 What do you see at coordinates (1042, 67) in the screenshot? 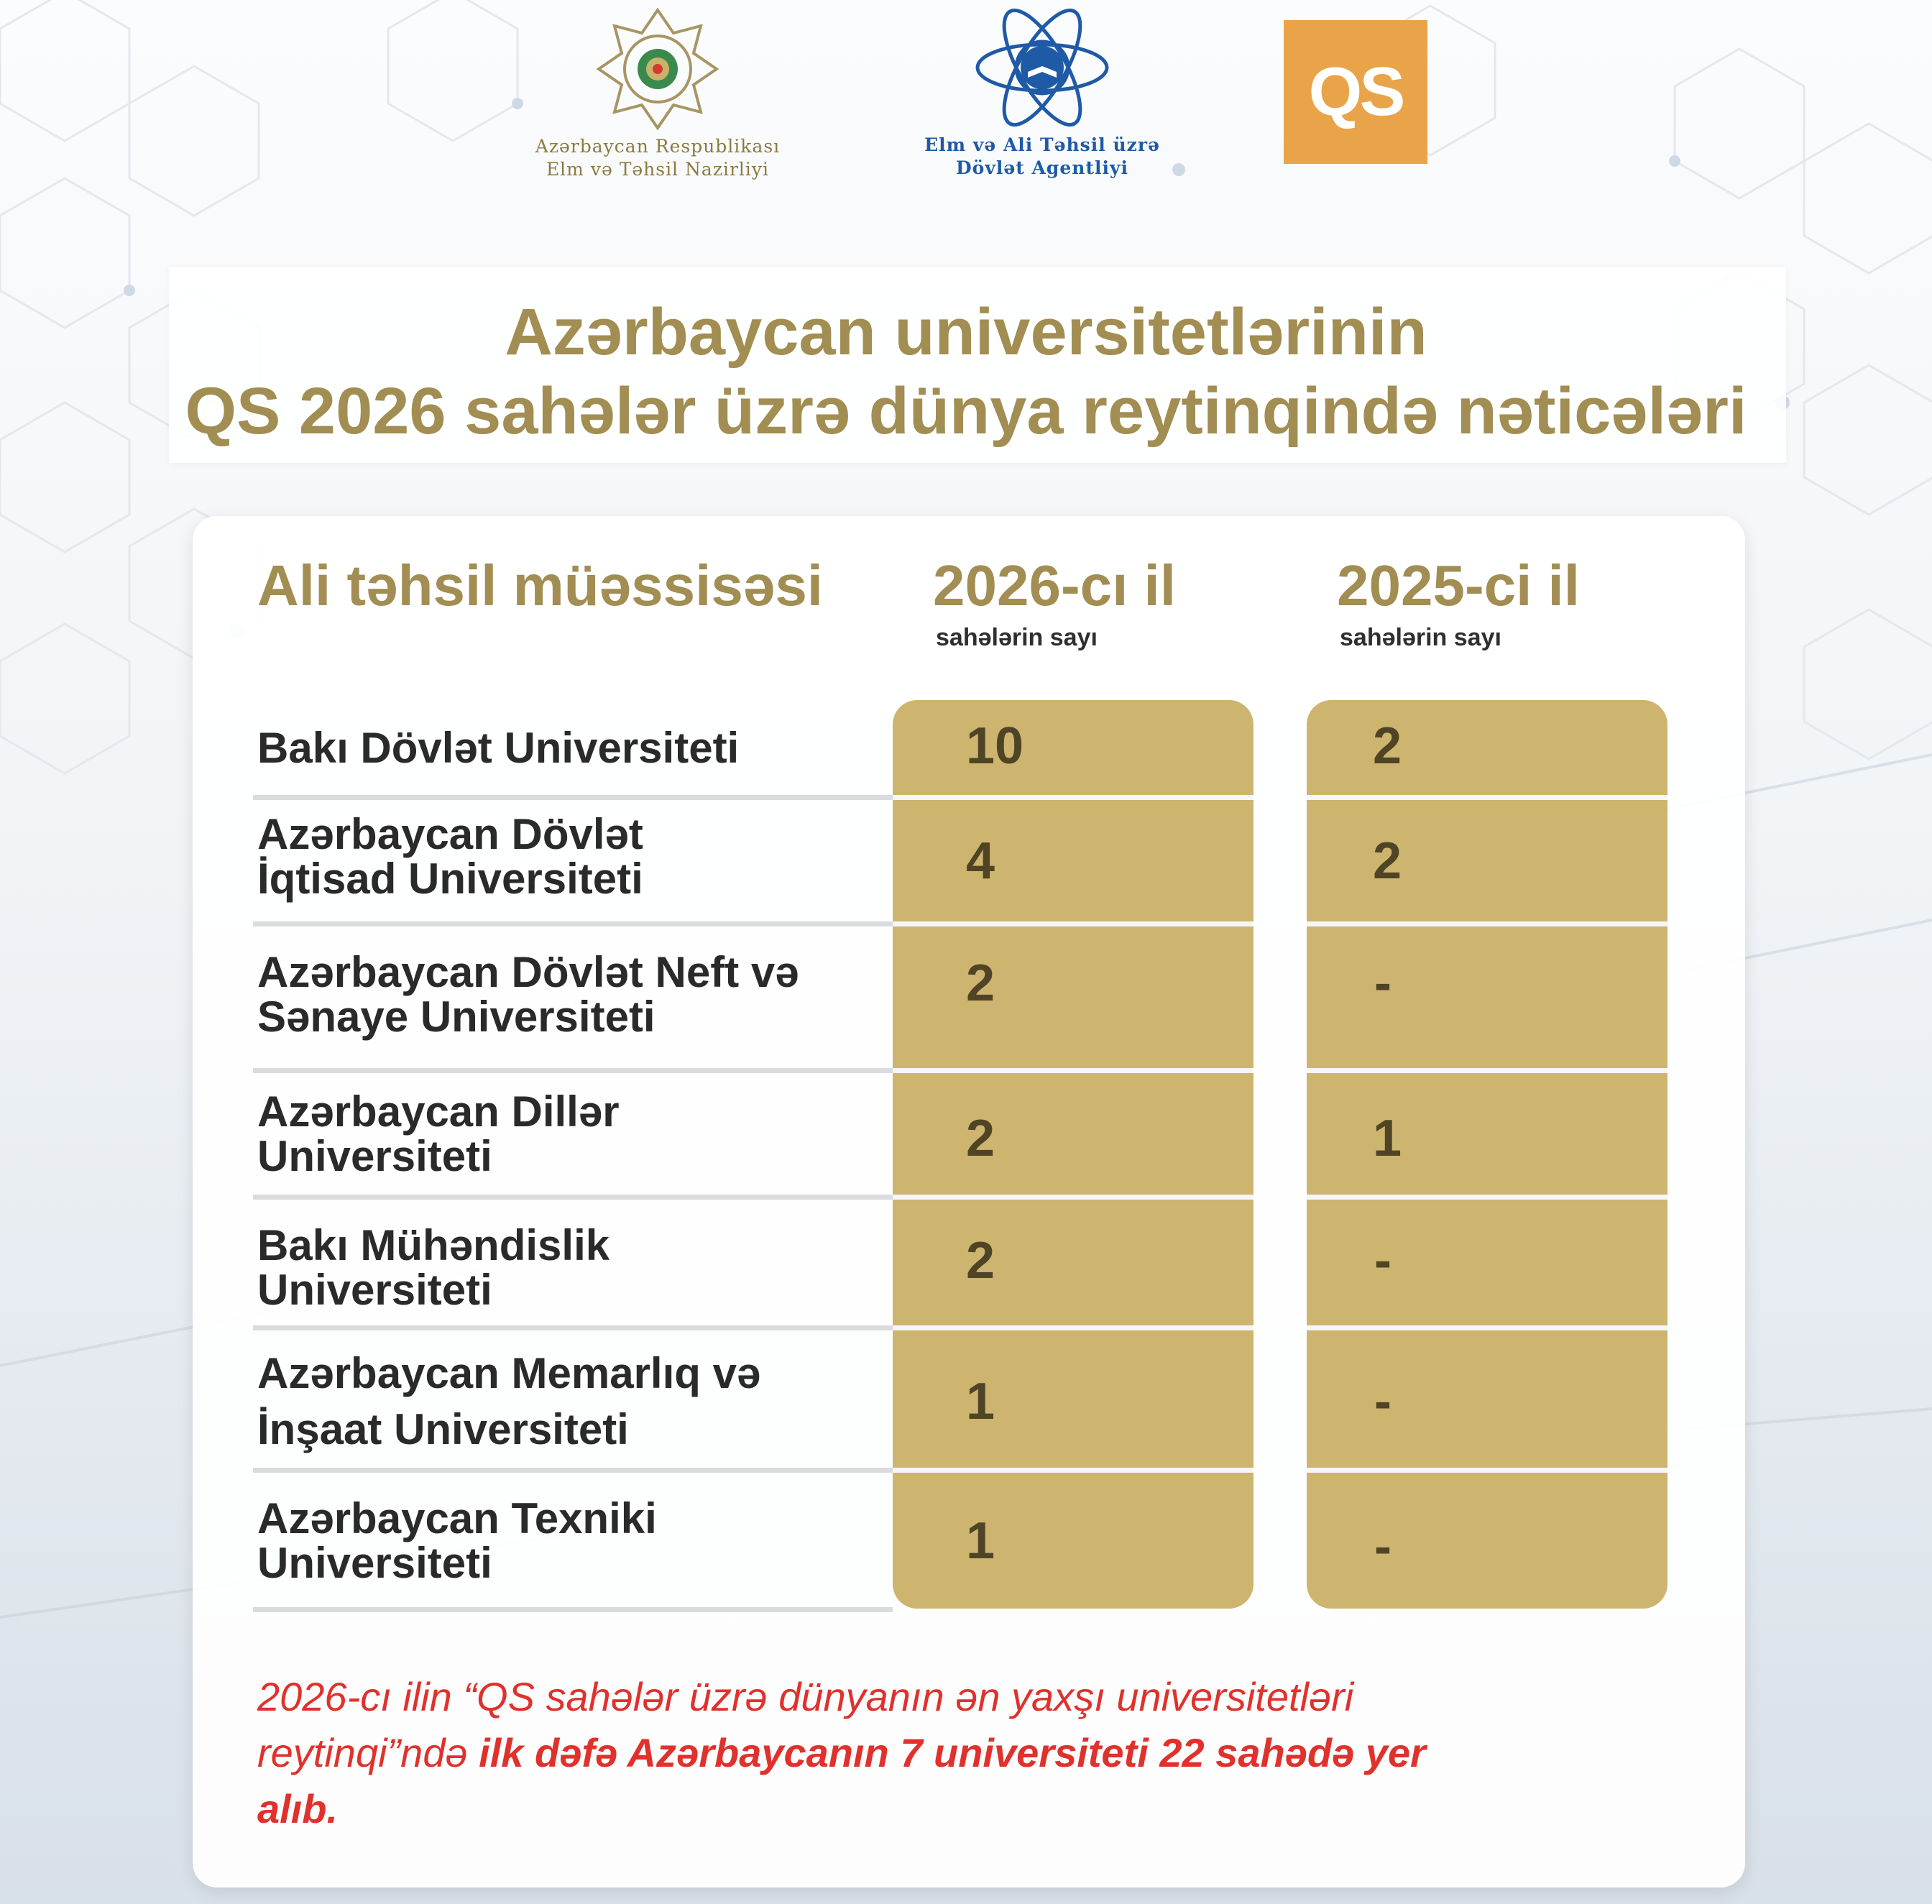
I see `atom-book-icon` at bounding box center [1042, 67].